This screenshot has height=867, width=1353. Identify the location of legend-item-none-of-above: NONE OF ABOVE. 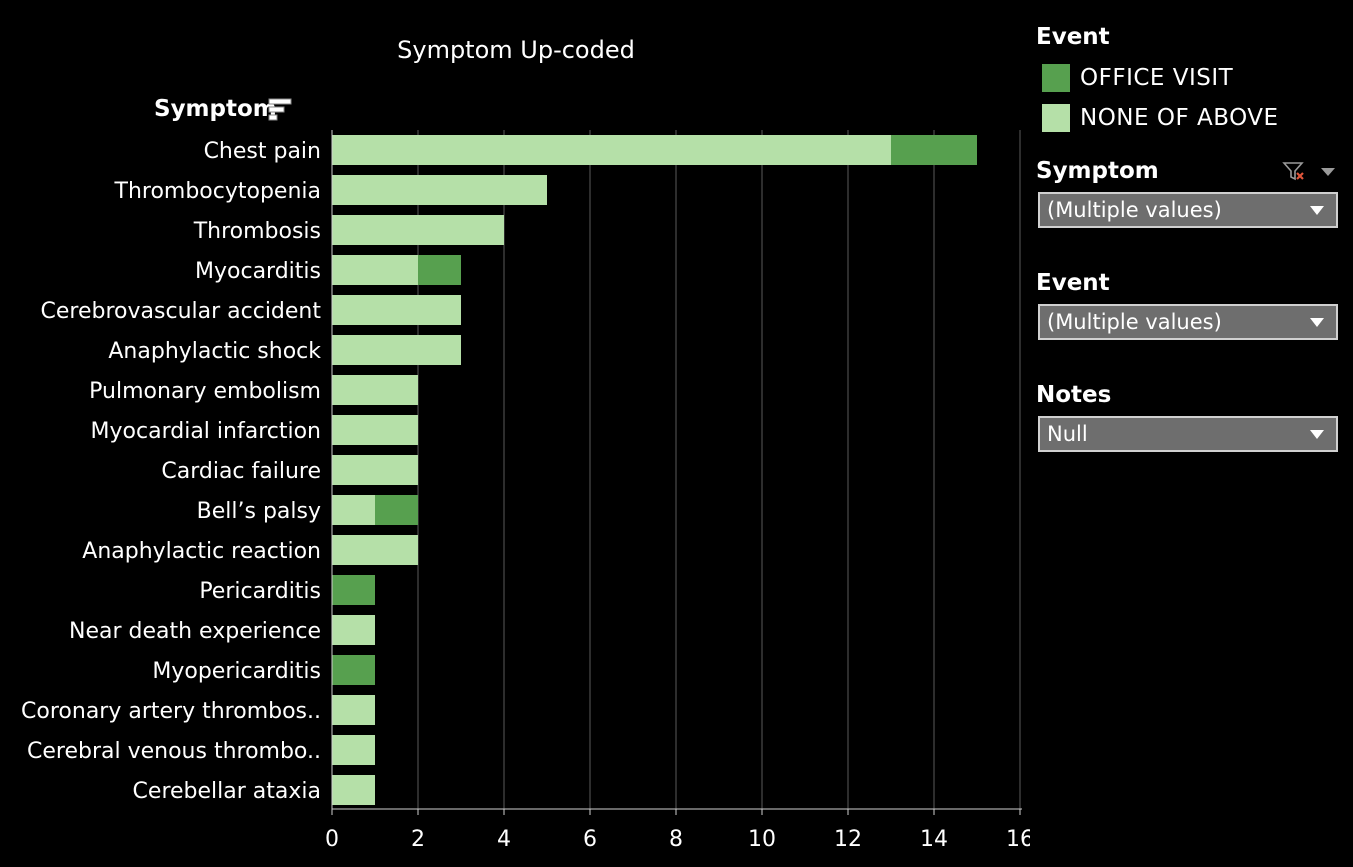
(1187, 118).